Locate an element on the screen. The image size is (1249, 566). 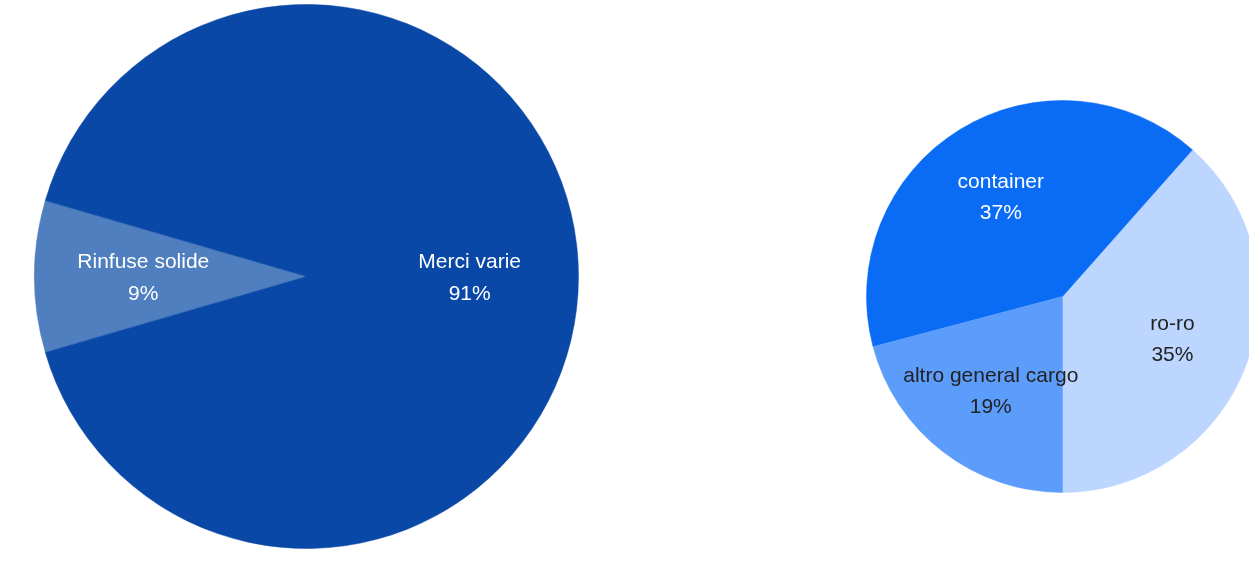
slice-label: altro general cargo is located at coordinates (991, 374).